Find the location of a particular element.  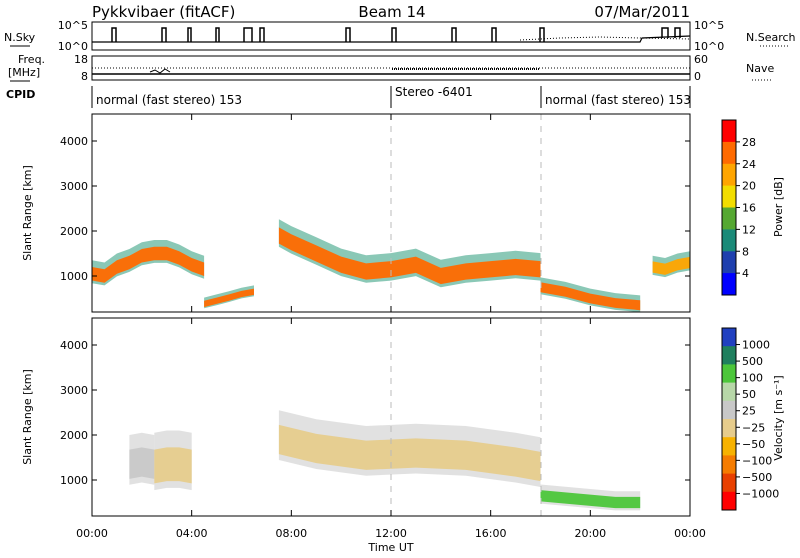

xtick-label-1: 04:00 is located at coordinates (192, 533).